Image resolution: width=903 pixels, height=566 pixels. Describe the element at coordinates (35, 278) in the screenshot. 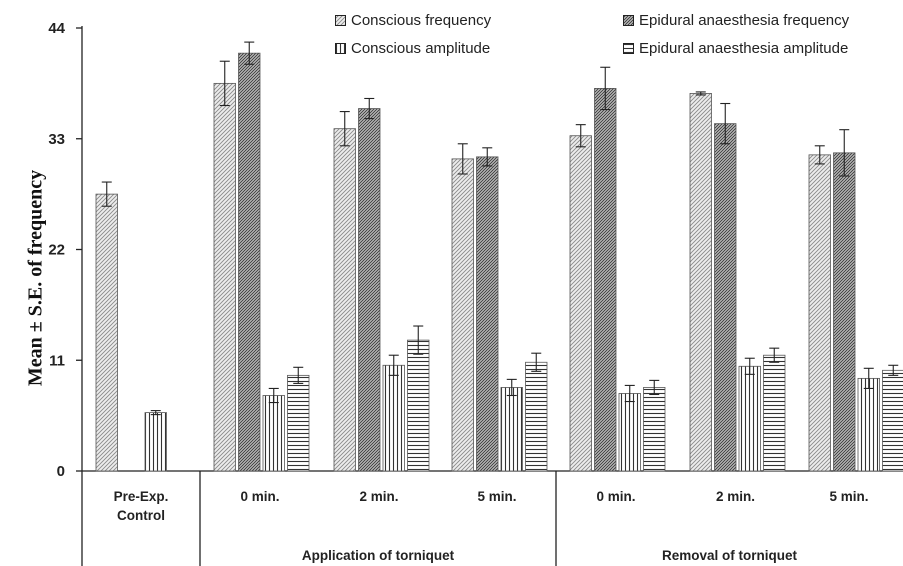

I see `y-axis-label: Mean ± S.E. of frequency` at that location.